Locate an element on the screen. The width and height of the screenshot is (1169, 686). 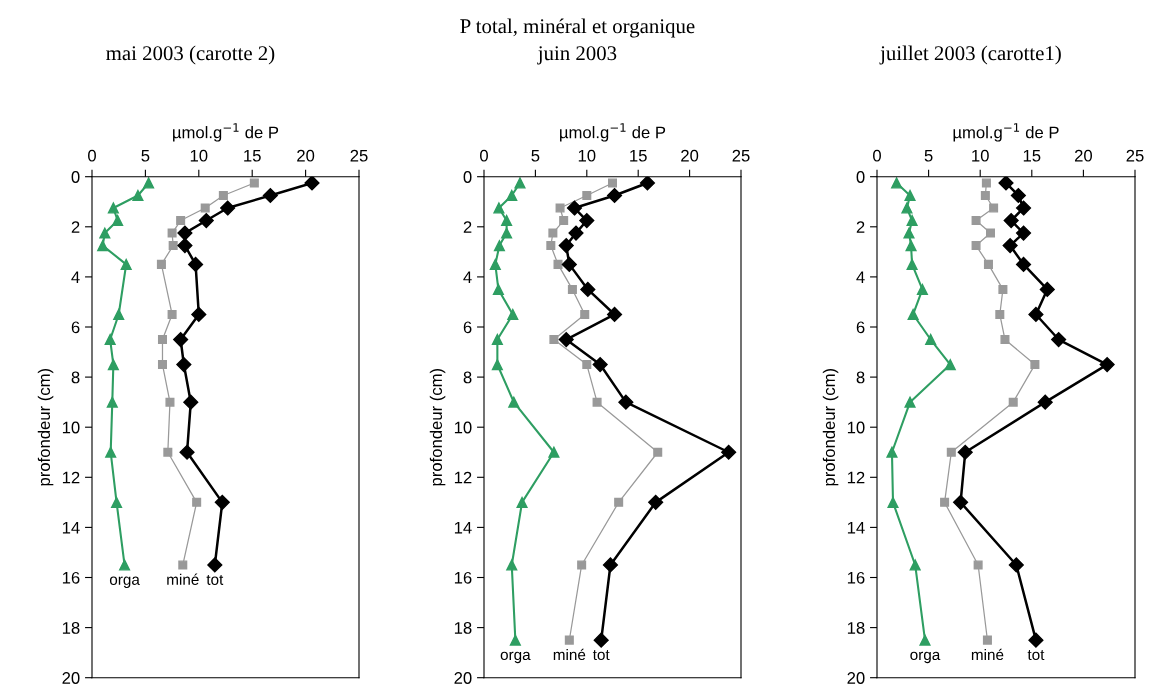
series-label: miné is located at coordinates (183, 579).